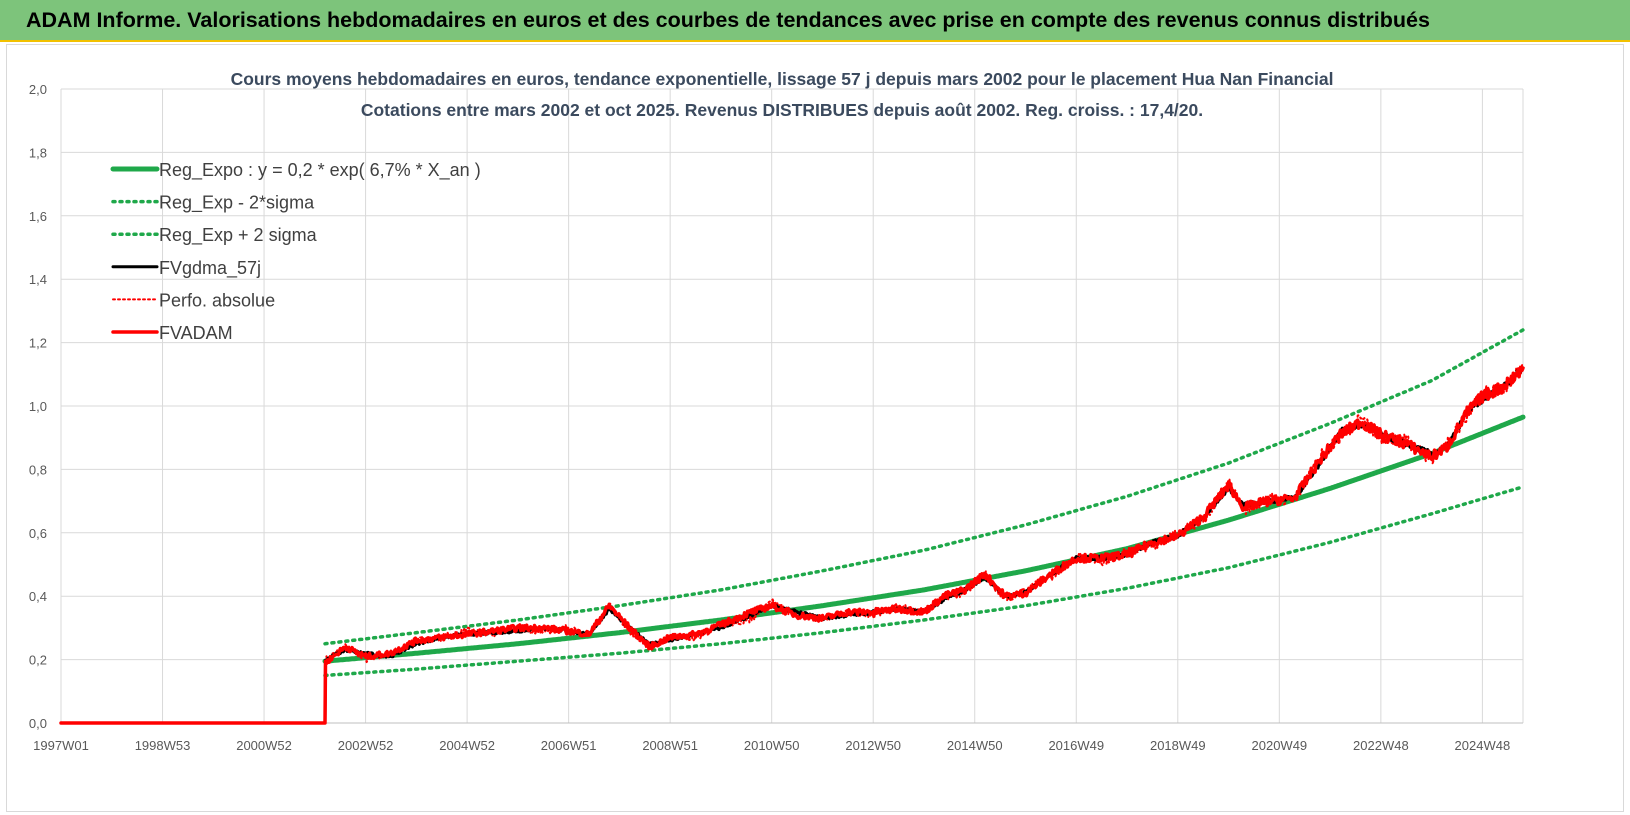 The image size is (1630, 815). What do you see at coordinates (569, 745) in the screenshot?
I see `x-tick-label: 2006W51` at bounding box center [569, 745].